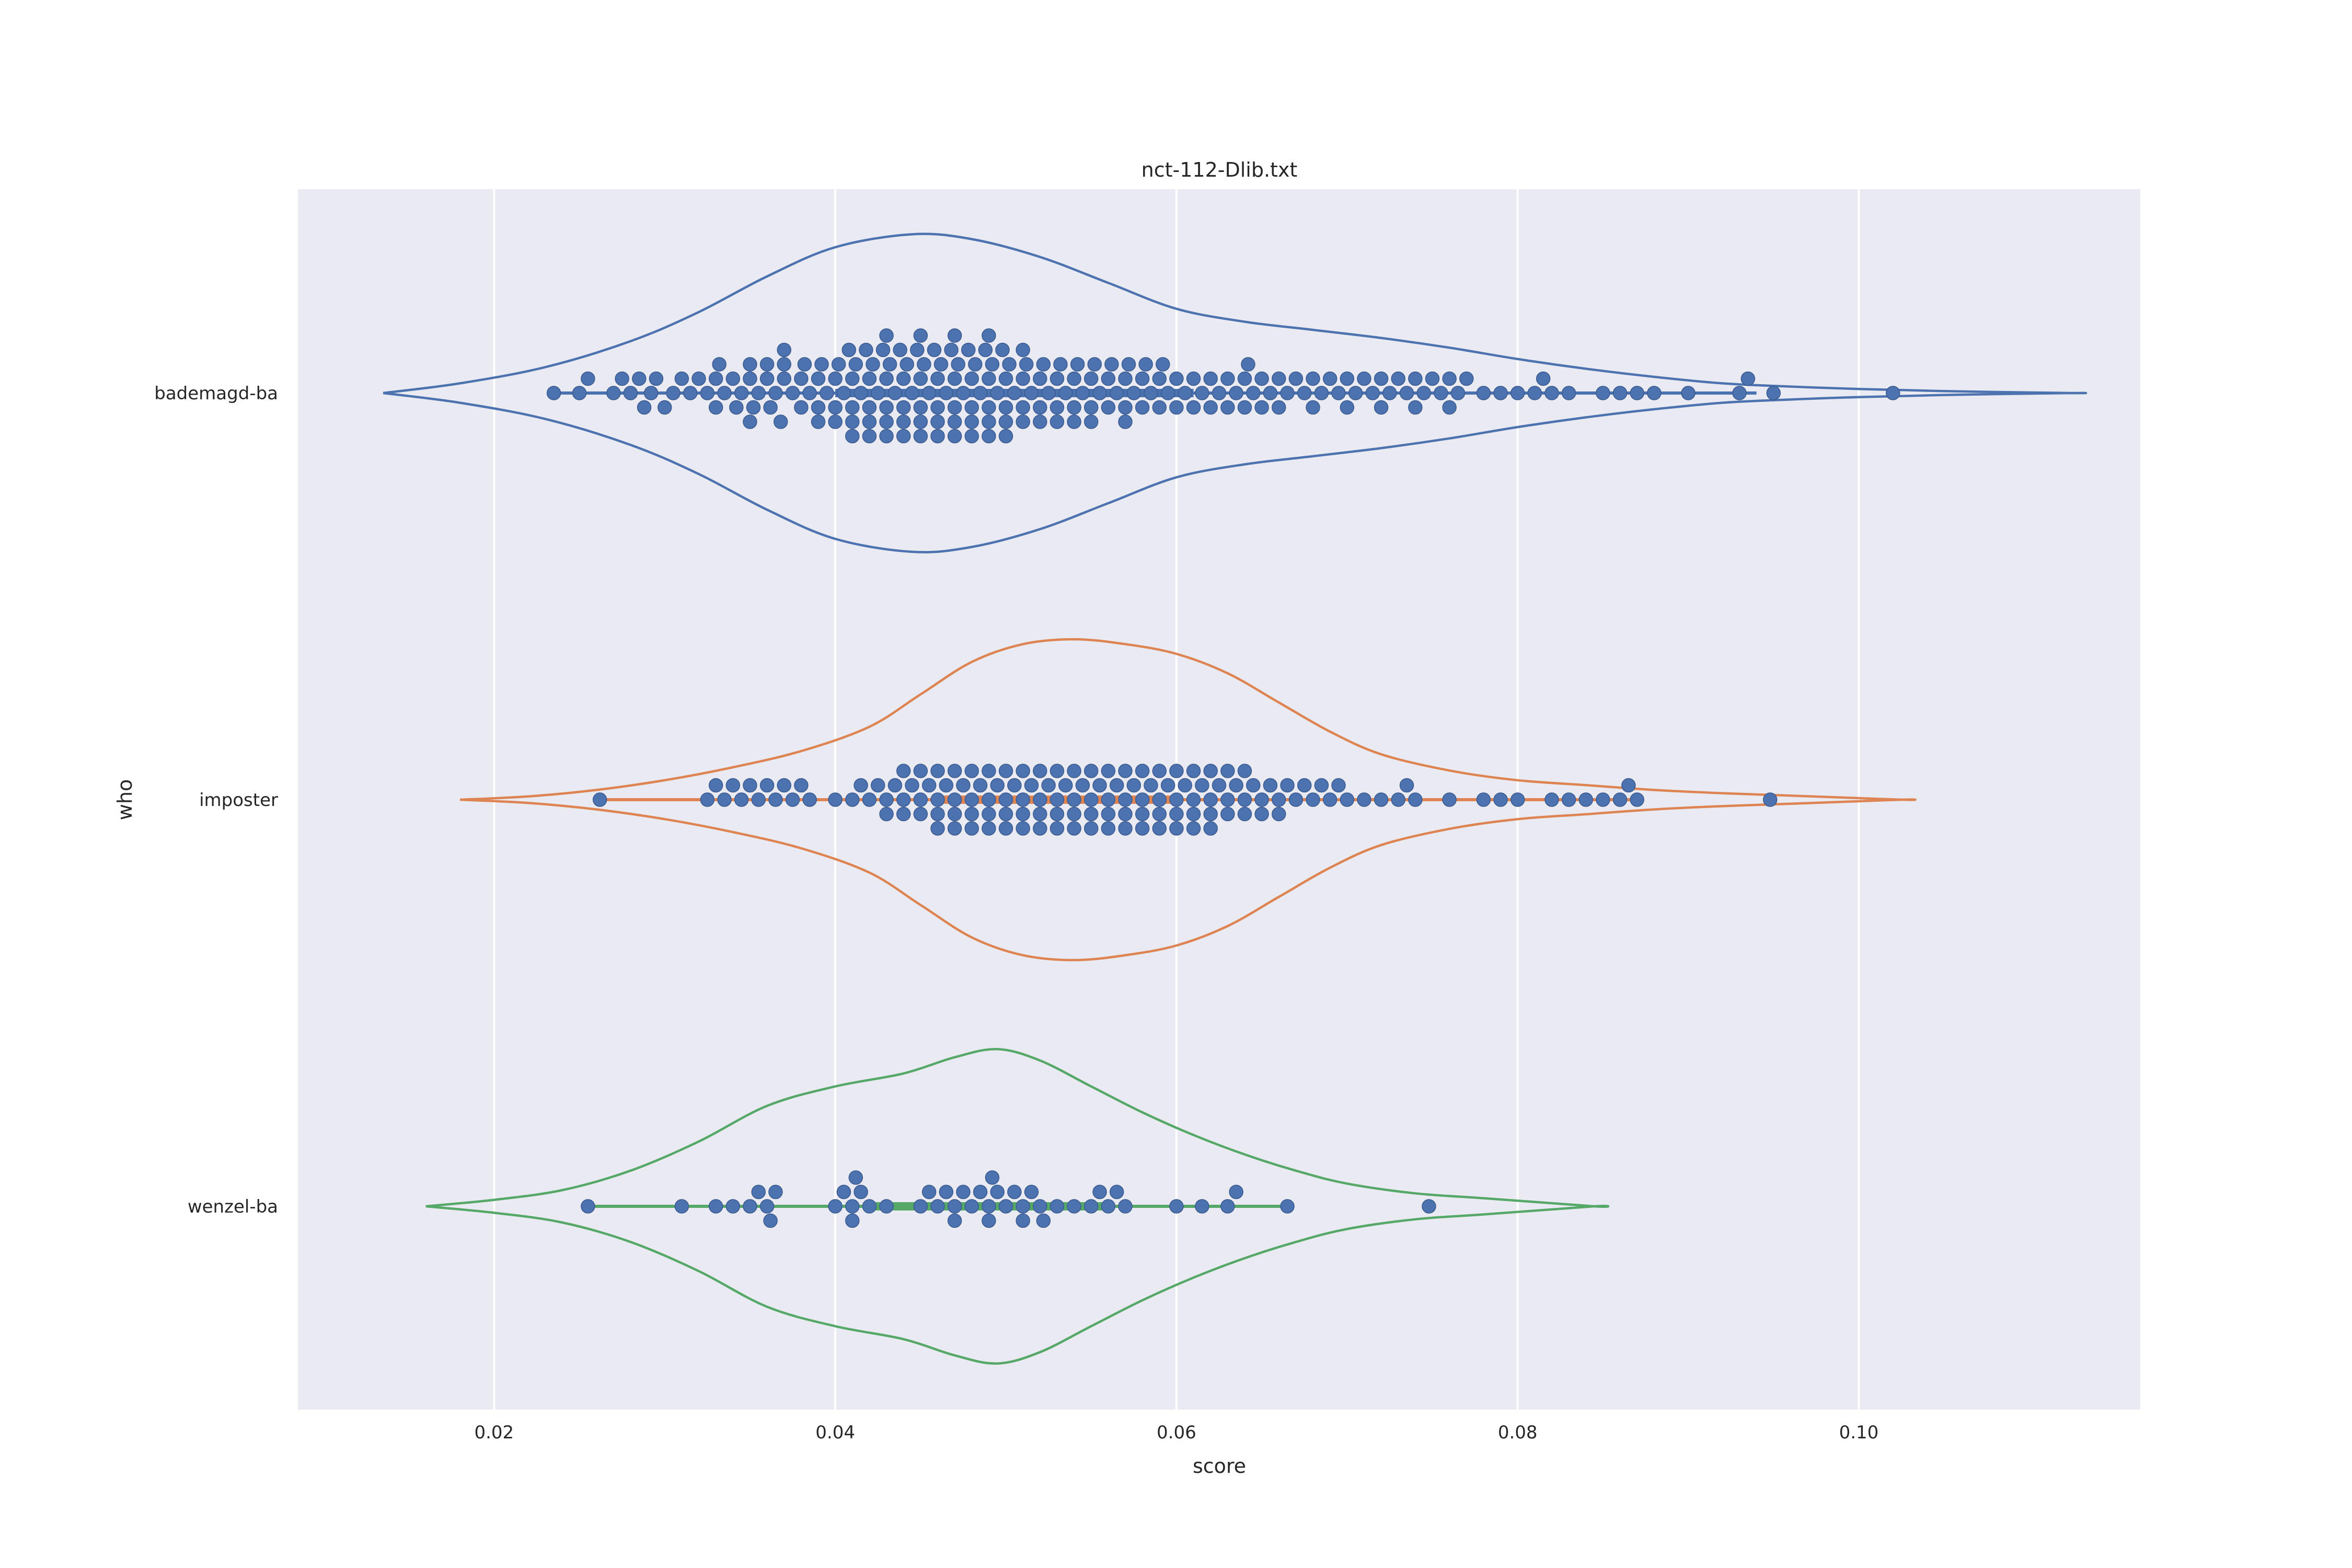  Describe the element at coordinates (238, 800) in the screenshot. I see `y-tick-label-imposter: imposter` at that location.